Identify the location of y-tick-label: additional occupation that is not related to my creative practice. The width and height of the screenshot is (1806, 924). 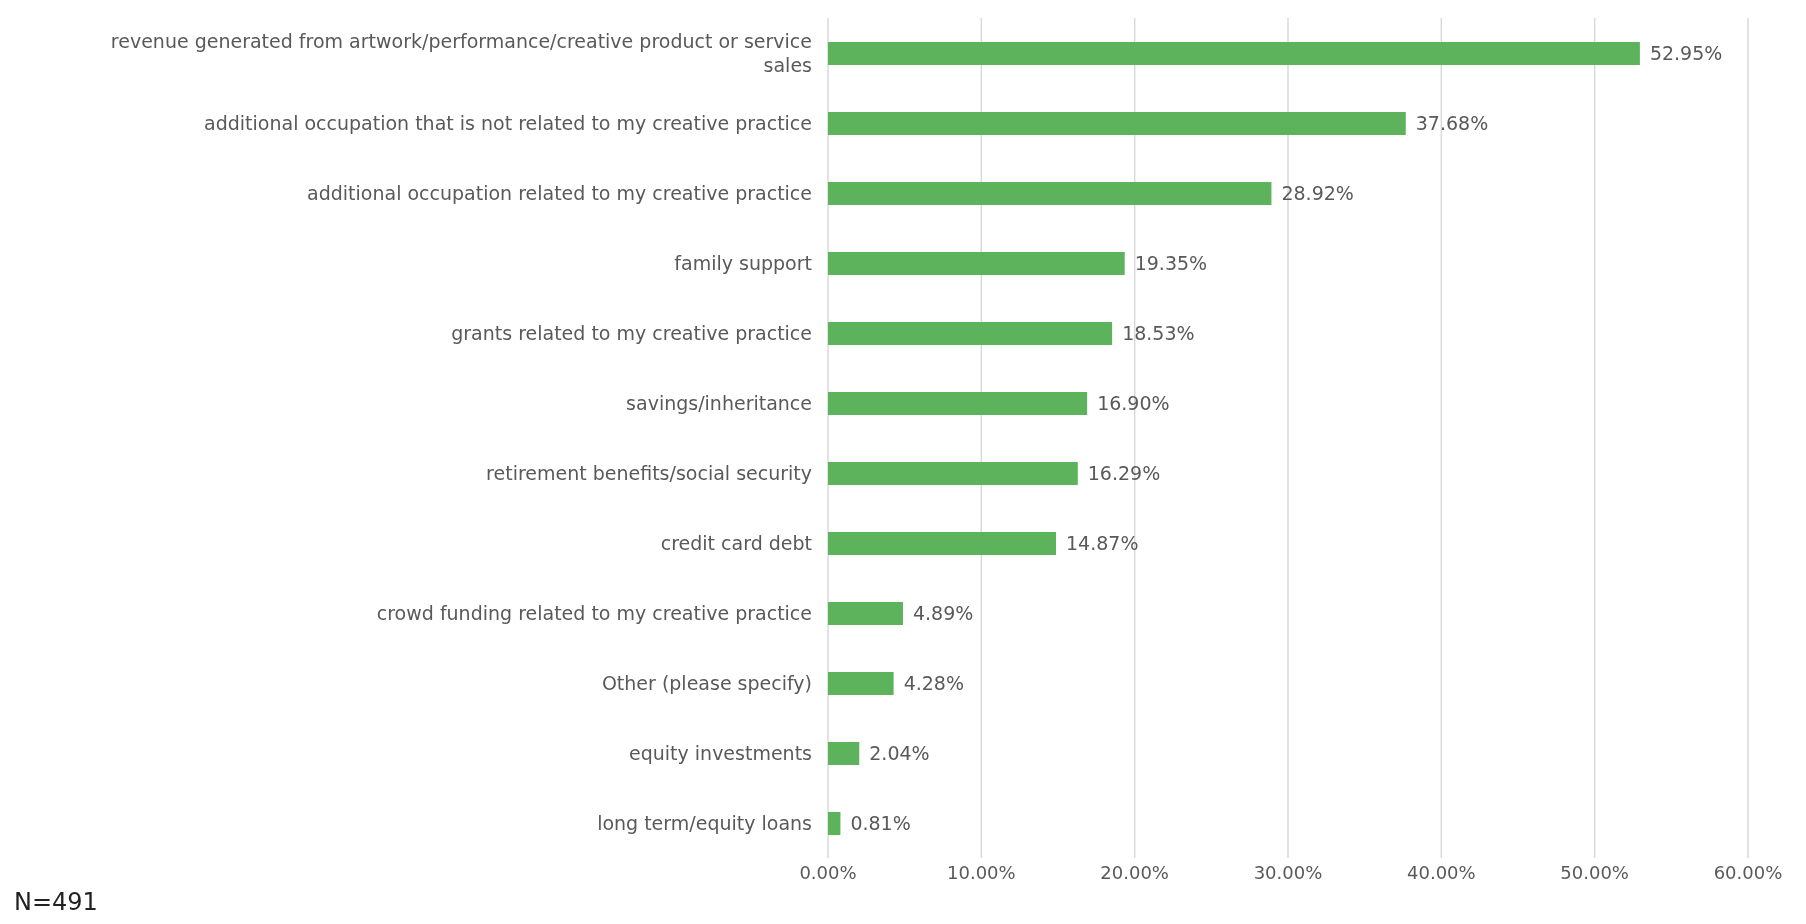
(508, 123).